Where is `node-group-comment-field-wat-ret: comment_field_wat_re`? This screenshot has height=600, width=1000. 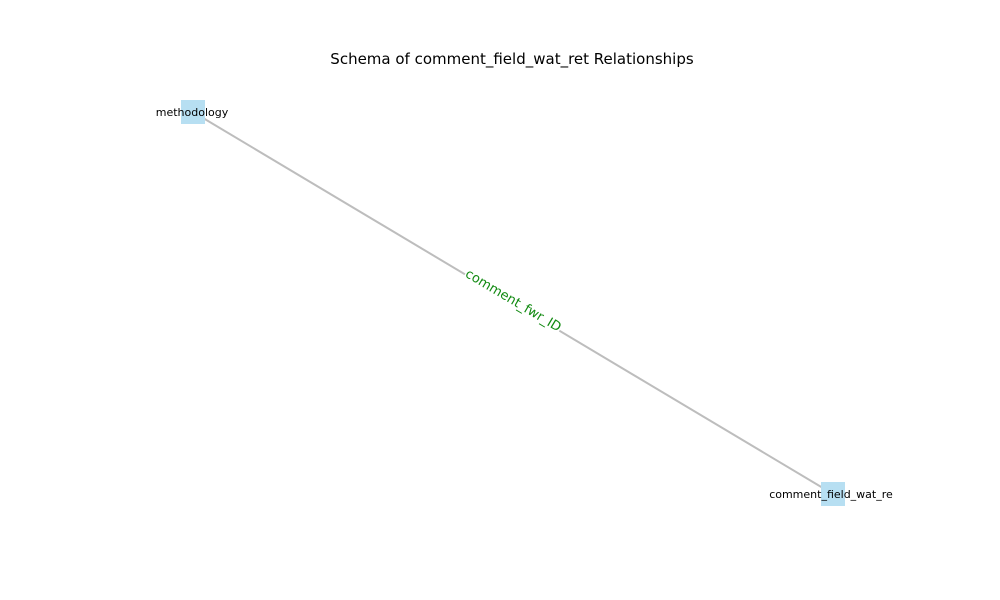
node-group-comment-field-wat-ret: comment_field_wat_re is located at coordinates (831, 494).